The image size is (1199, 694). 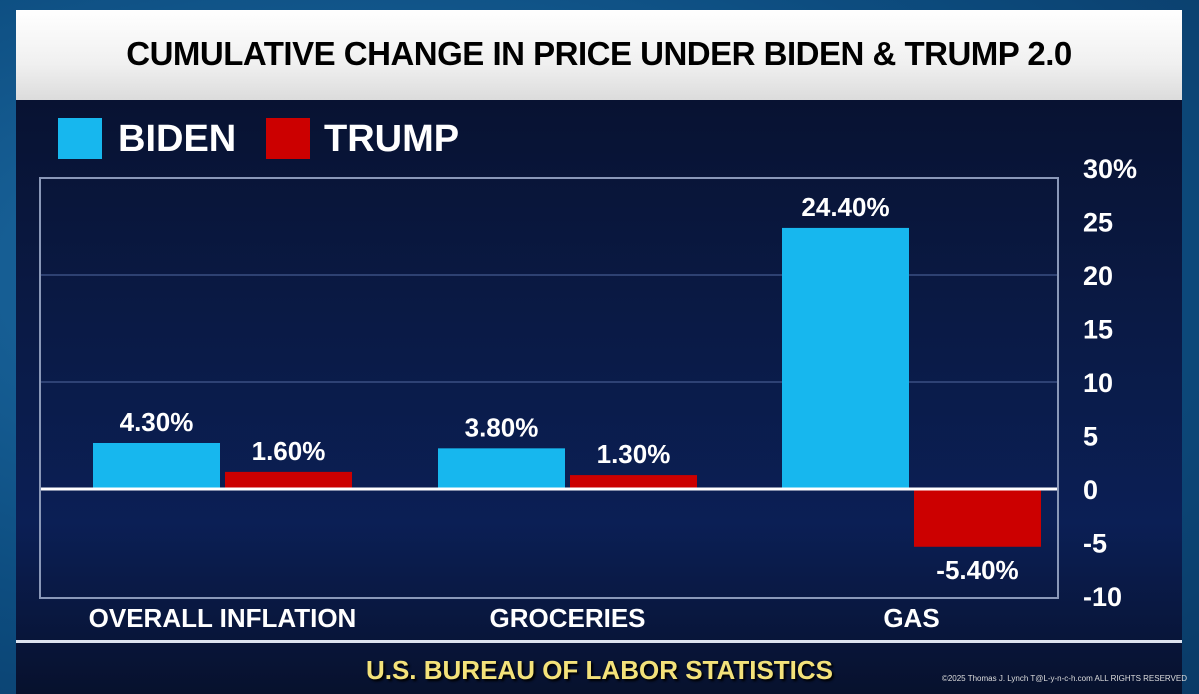 What do you see at coordinates (1098, 276) in the screenshot?
I see `y-tick-label: 20` at bounding box center [1098, 276].